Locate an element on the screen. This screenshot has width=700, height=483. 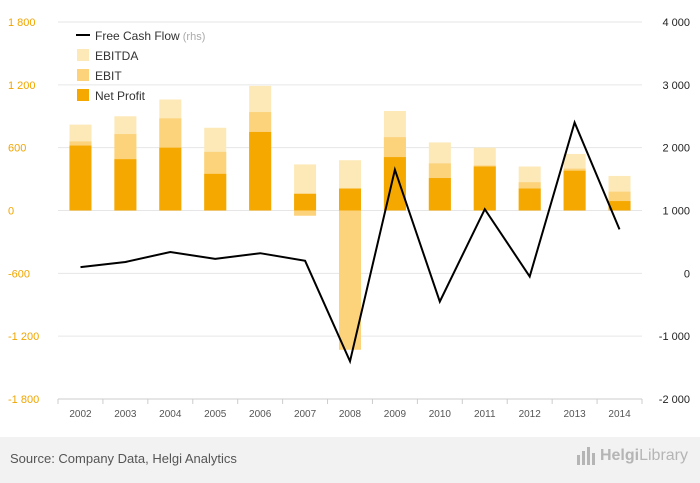
y-right-tick-label: 0 is located at coordinates (687, 274).